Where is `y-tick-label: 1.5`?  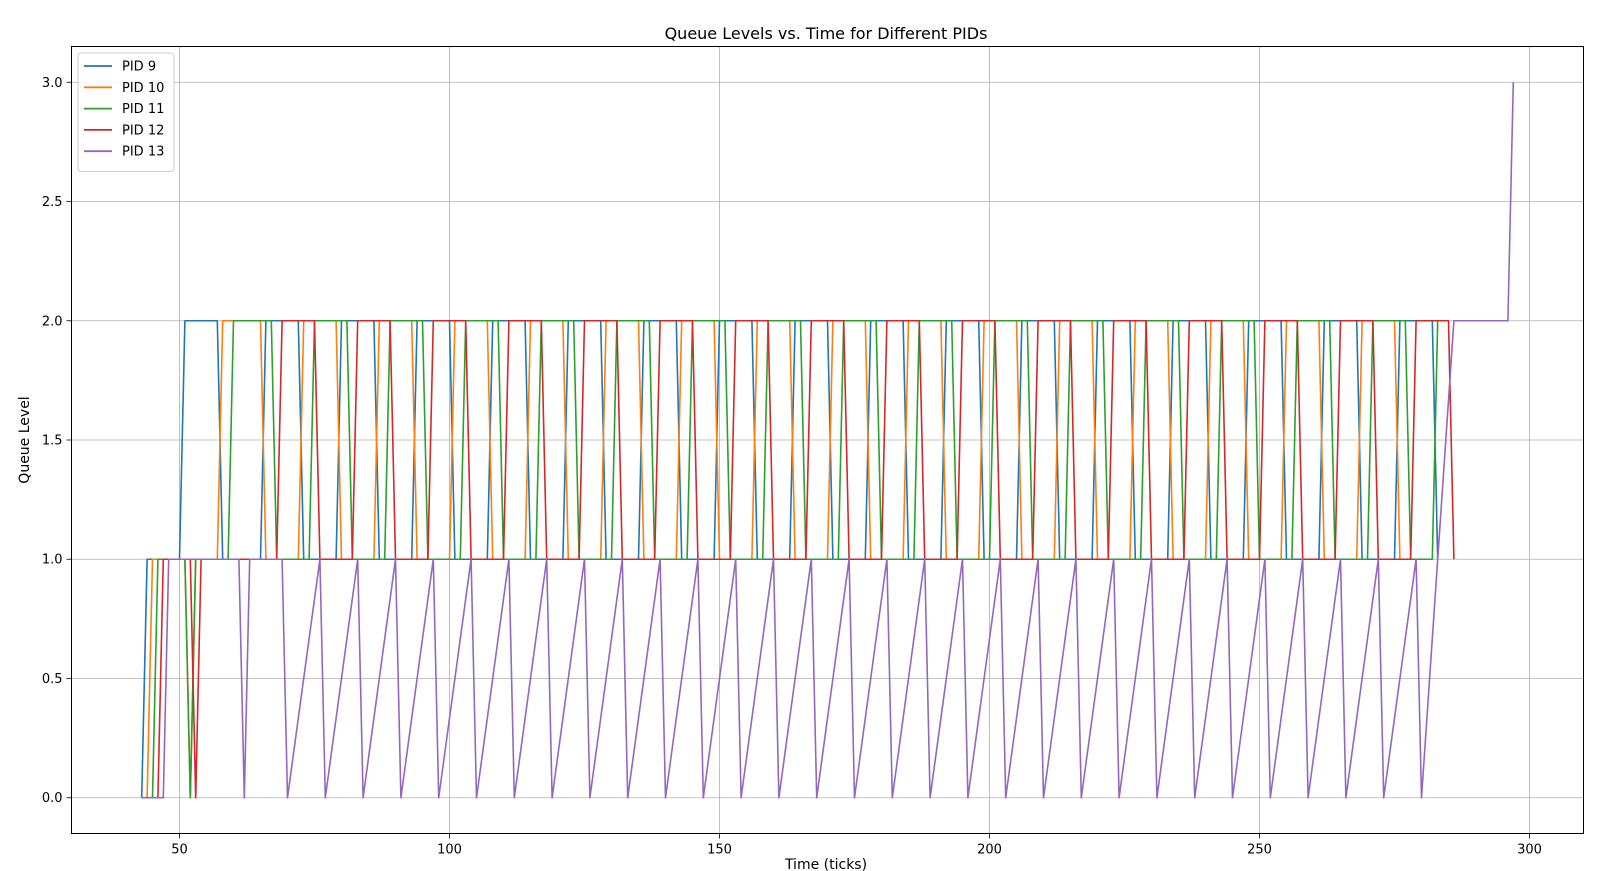
y-tick-label: 1.5 is located at coordinates (52, 441).